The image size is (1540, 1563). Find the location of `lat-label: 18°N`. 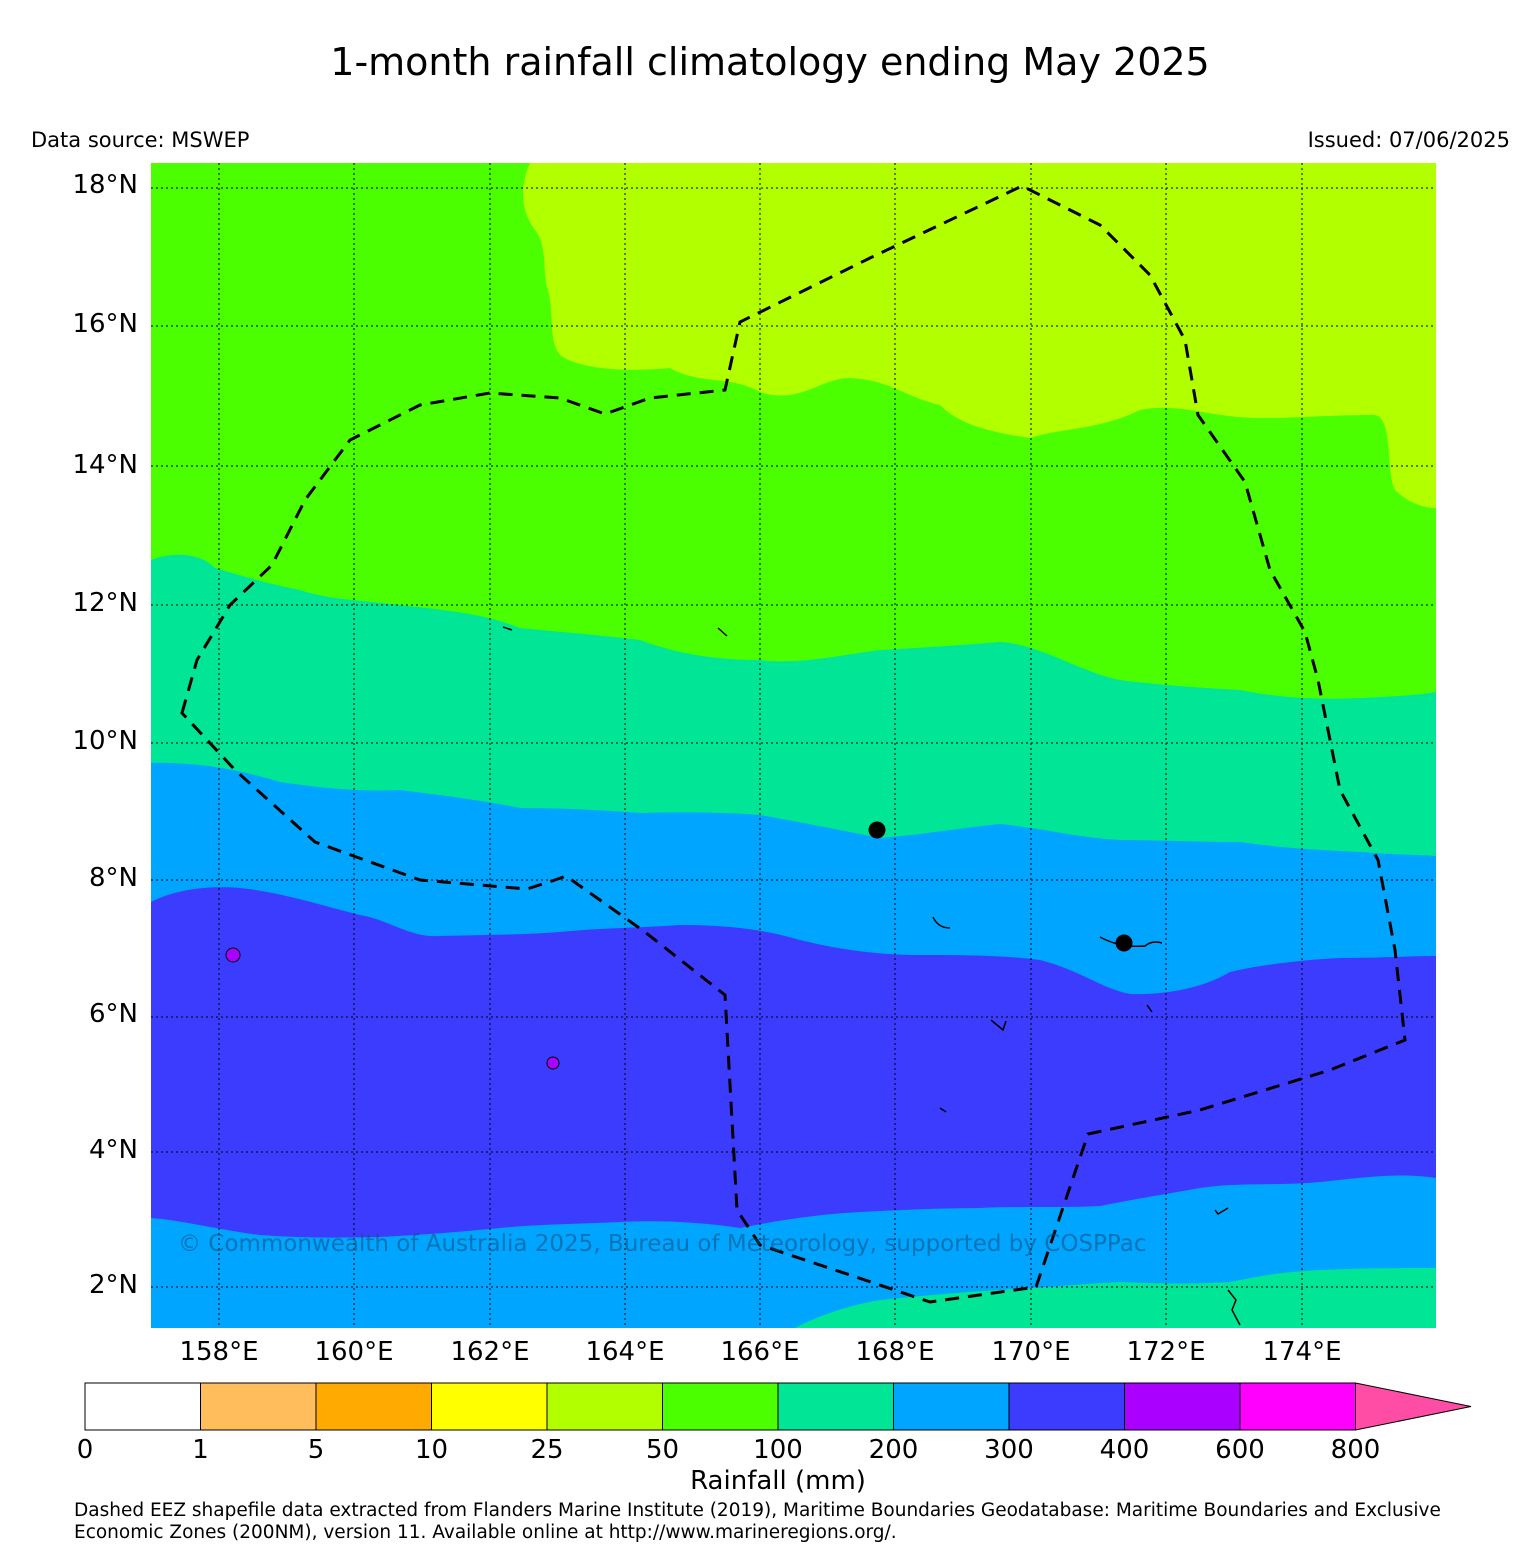

lat-label: 18°N is located at coordinates (105, 185).